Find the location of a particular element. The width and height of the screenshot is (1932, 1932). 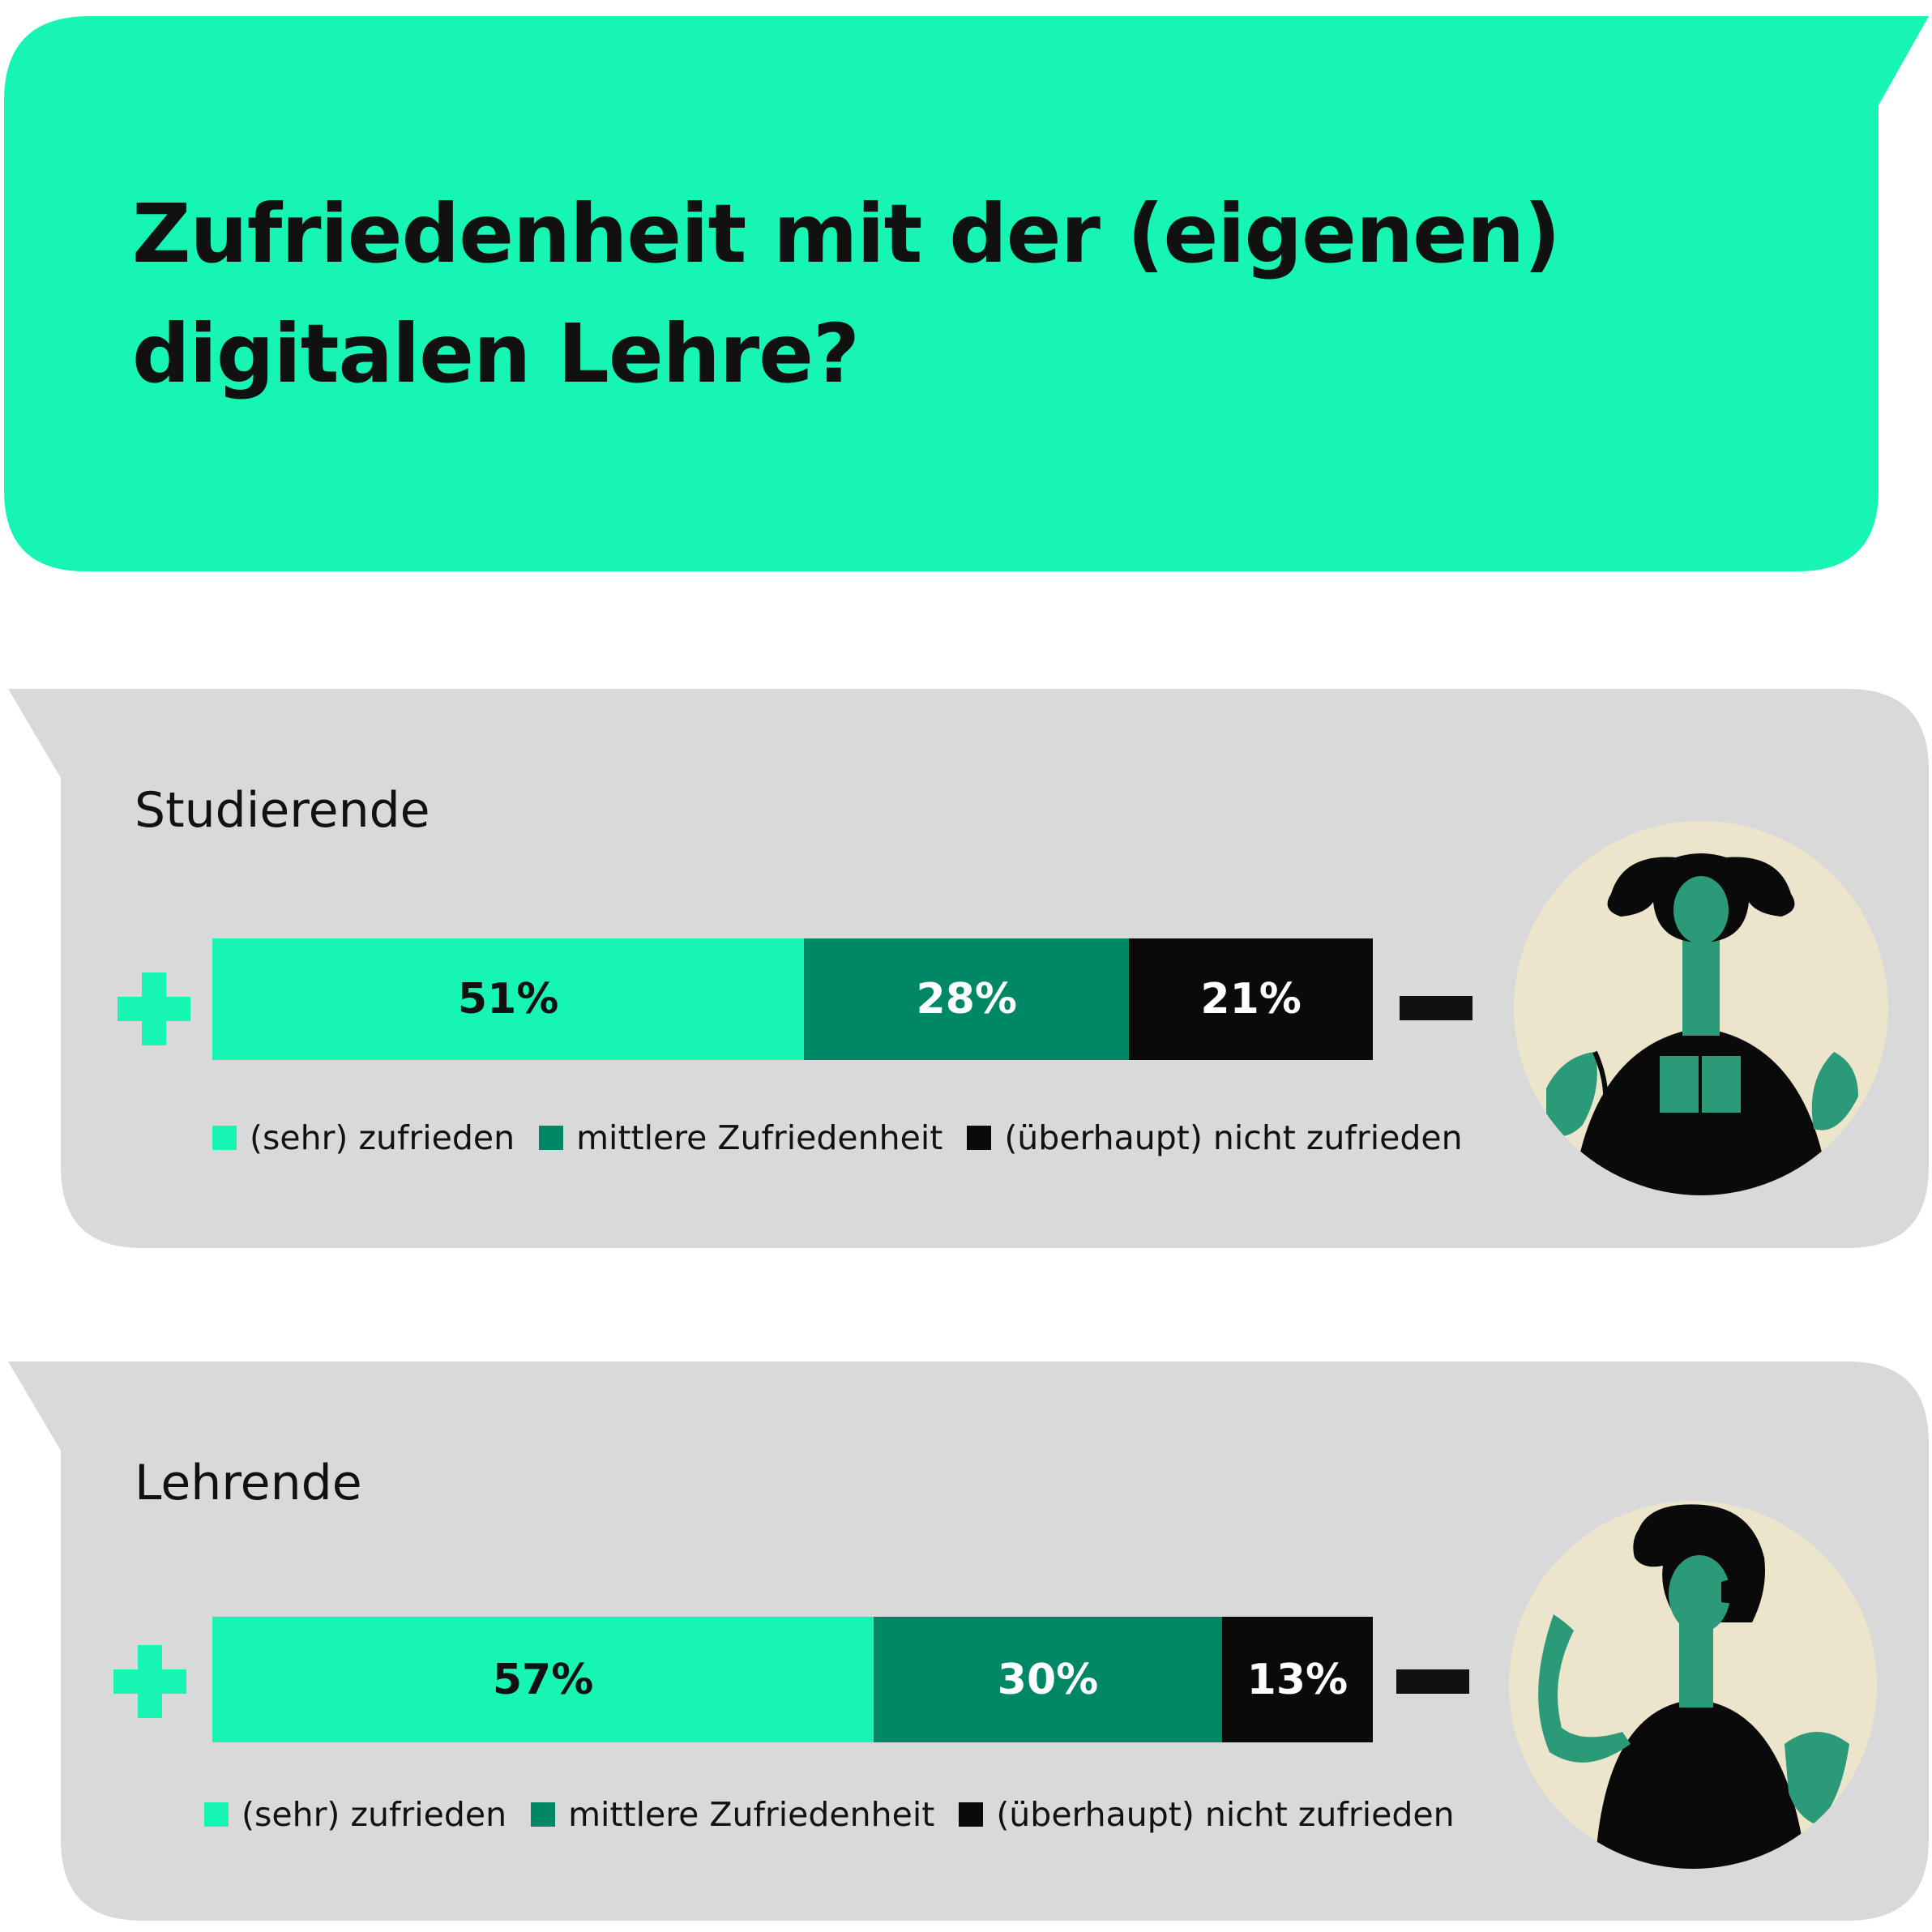

student-avatar-illustration is located at coordinates (1701, 1008).